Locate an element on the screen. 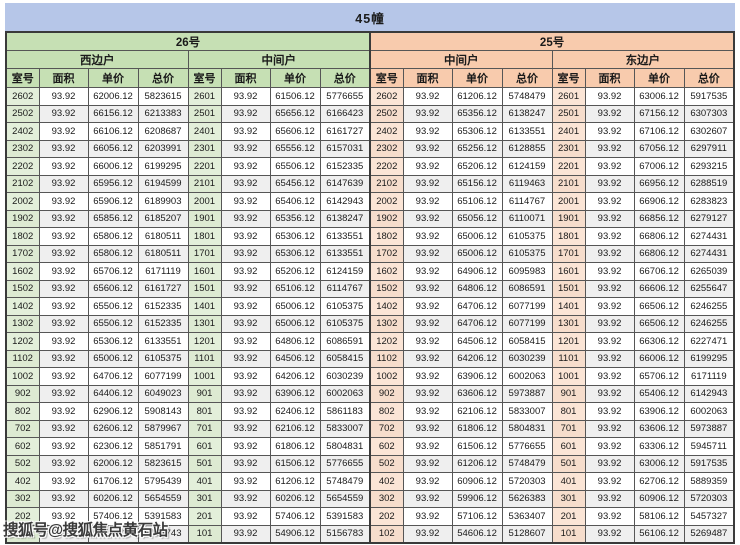  building-25-header: 25号 is located at coordinates (552, 41).